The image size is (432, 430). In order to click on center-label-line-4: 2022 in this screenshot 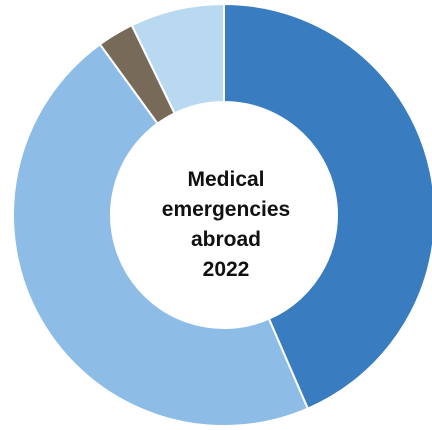, I will do `click(226, 269)`.